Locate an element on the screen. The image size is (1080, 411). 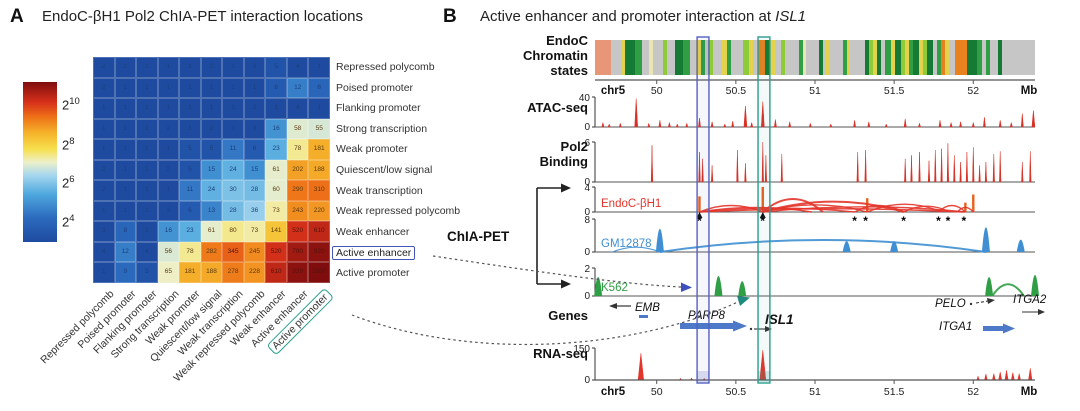
colorbar-tick: 26 is located at coordinates (68, 182).